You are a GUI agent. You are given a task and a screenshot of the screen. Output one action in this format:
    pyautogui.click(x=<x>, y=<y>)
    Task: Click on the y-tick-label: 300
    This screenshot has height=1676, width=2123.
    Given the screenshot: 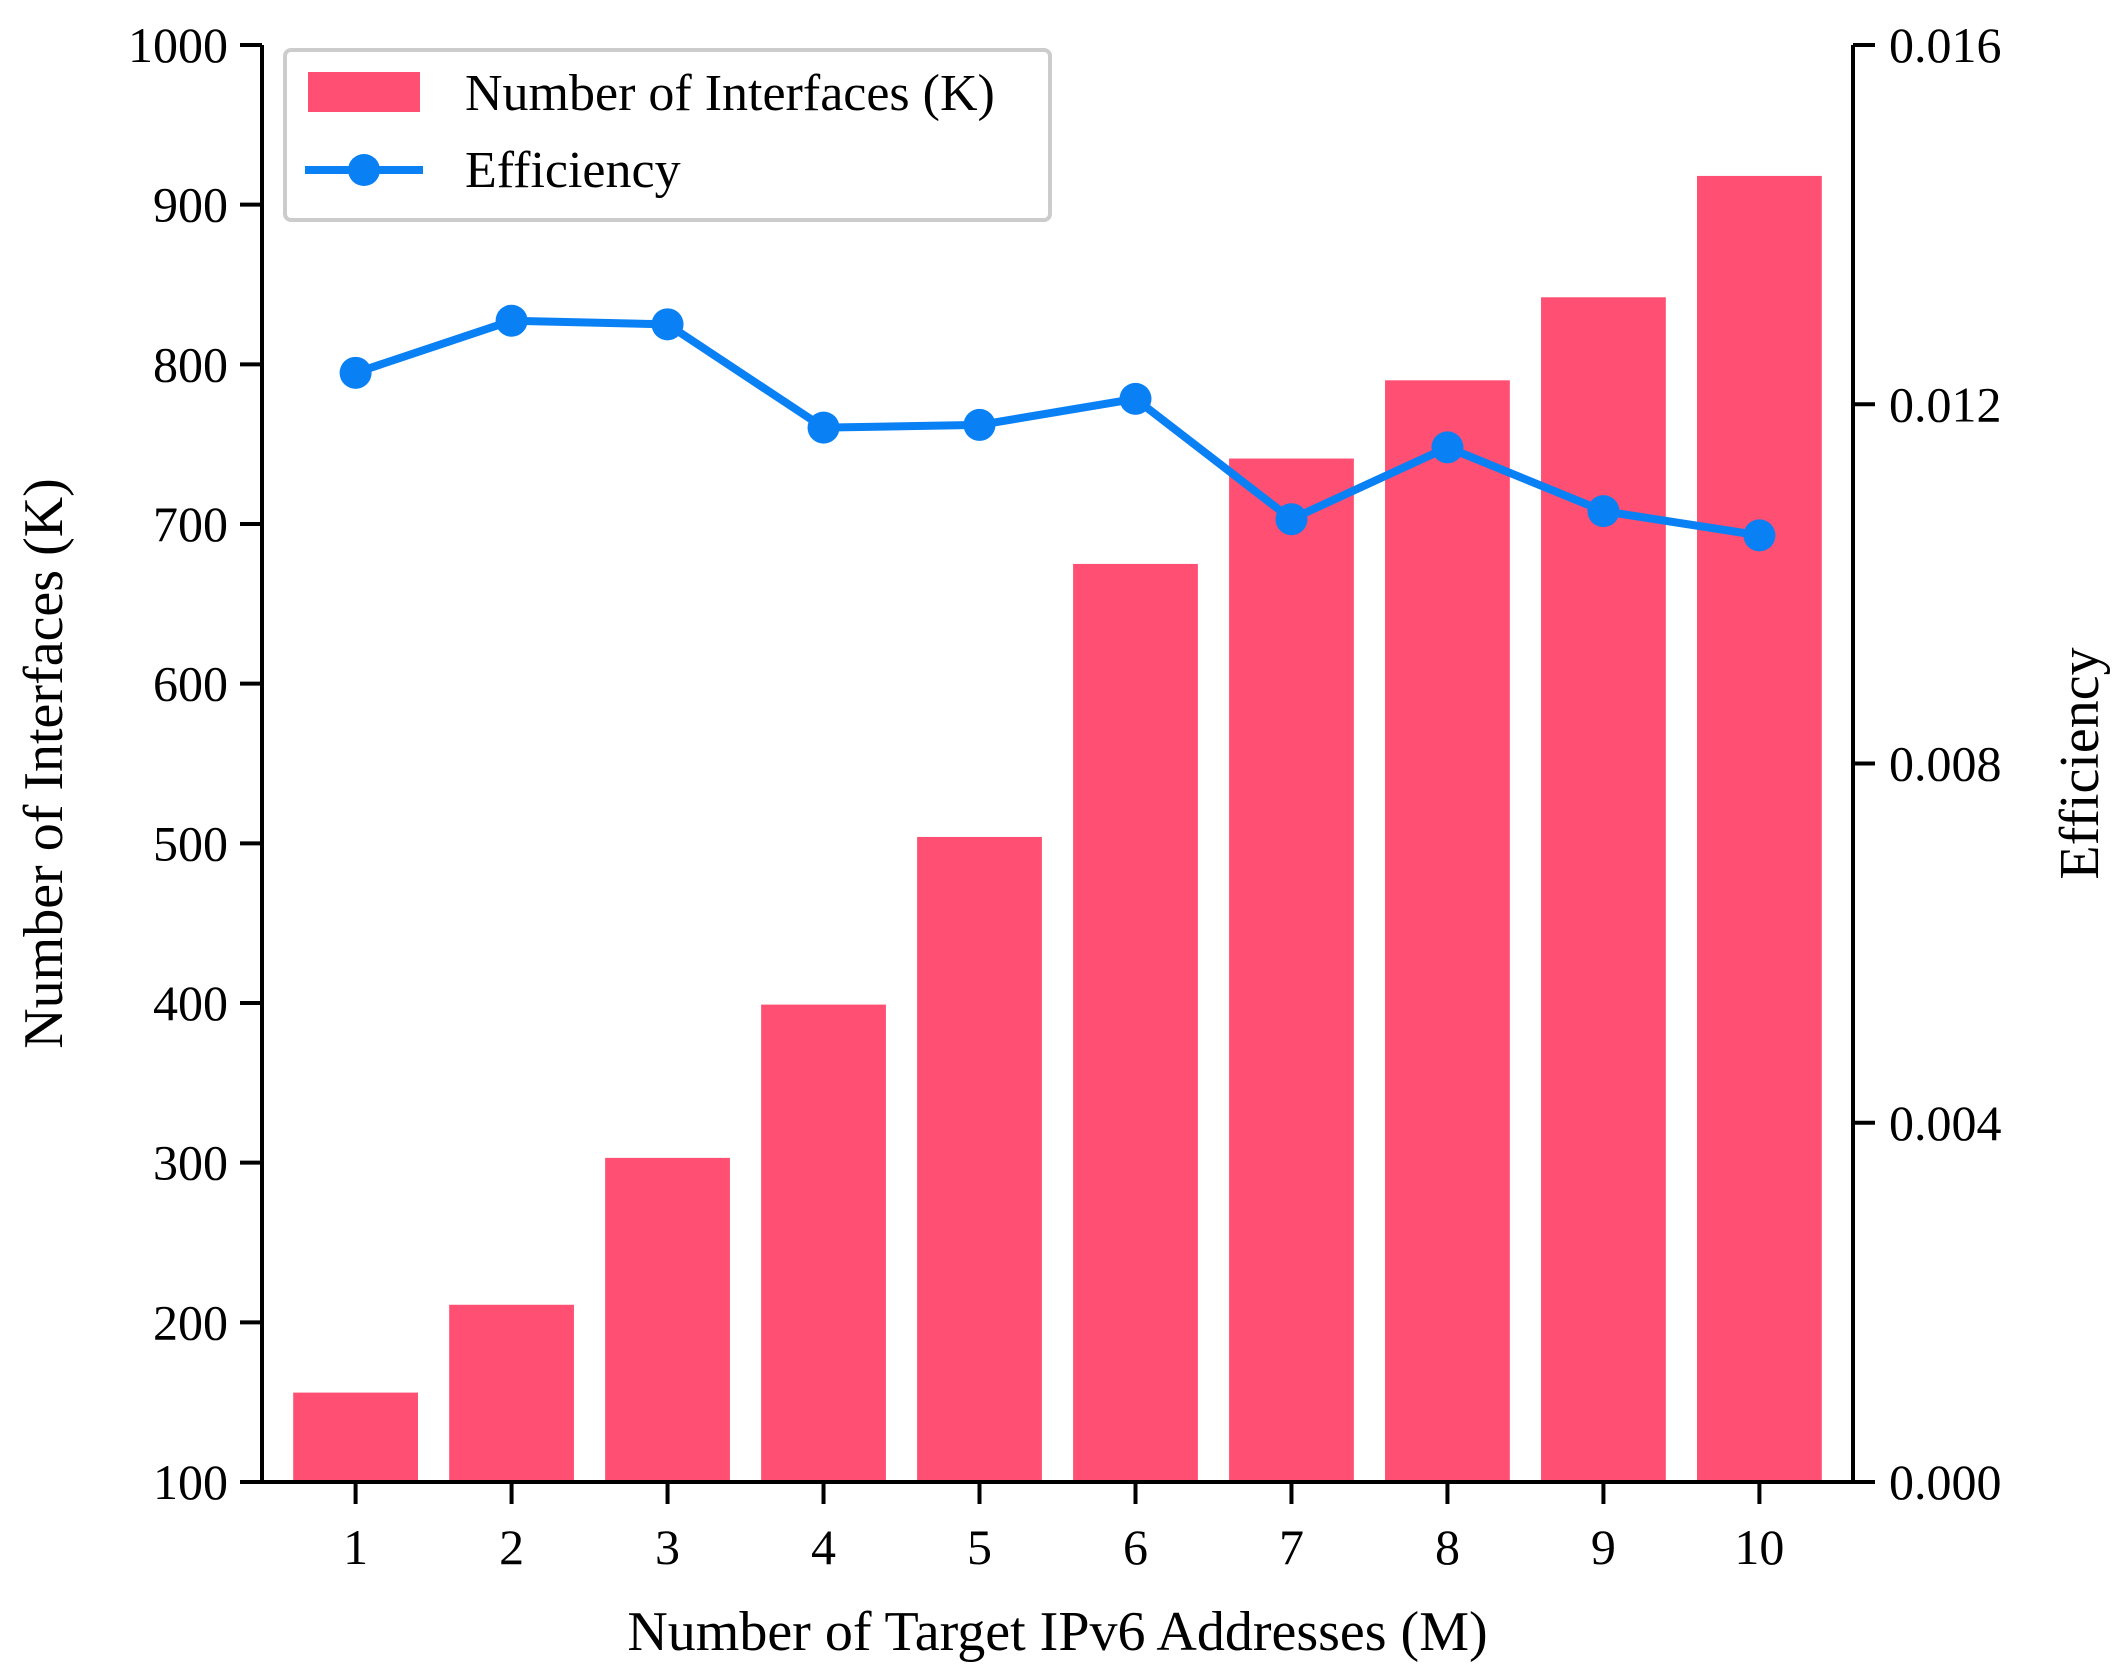 What is the action you would take?
    pyautogui.click(x=190, y=1163)
    